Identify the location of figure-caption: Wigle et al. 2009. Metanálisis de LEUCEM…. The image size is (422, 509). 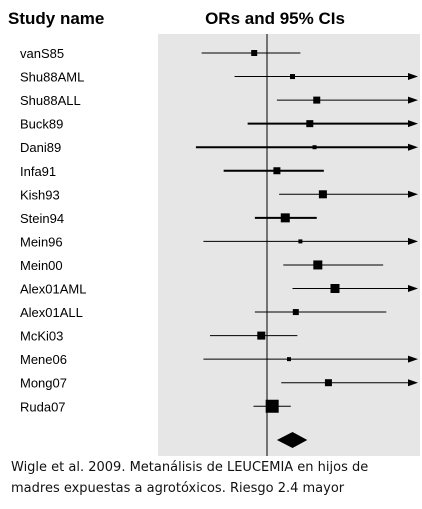
(213, 478).